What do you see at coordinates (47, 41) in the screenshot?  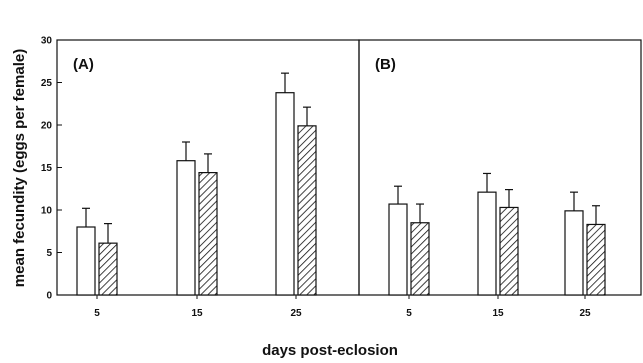 I see `y-tick-label: 30` at bounding box center [47, 41].